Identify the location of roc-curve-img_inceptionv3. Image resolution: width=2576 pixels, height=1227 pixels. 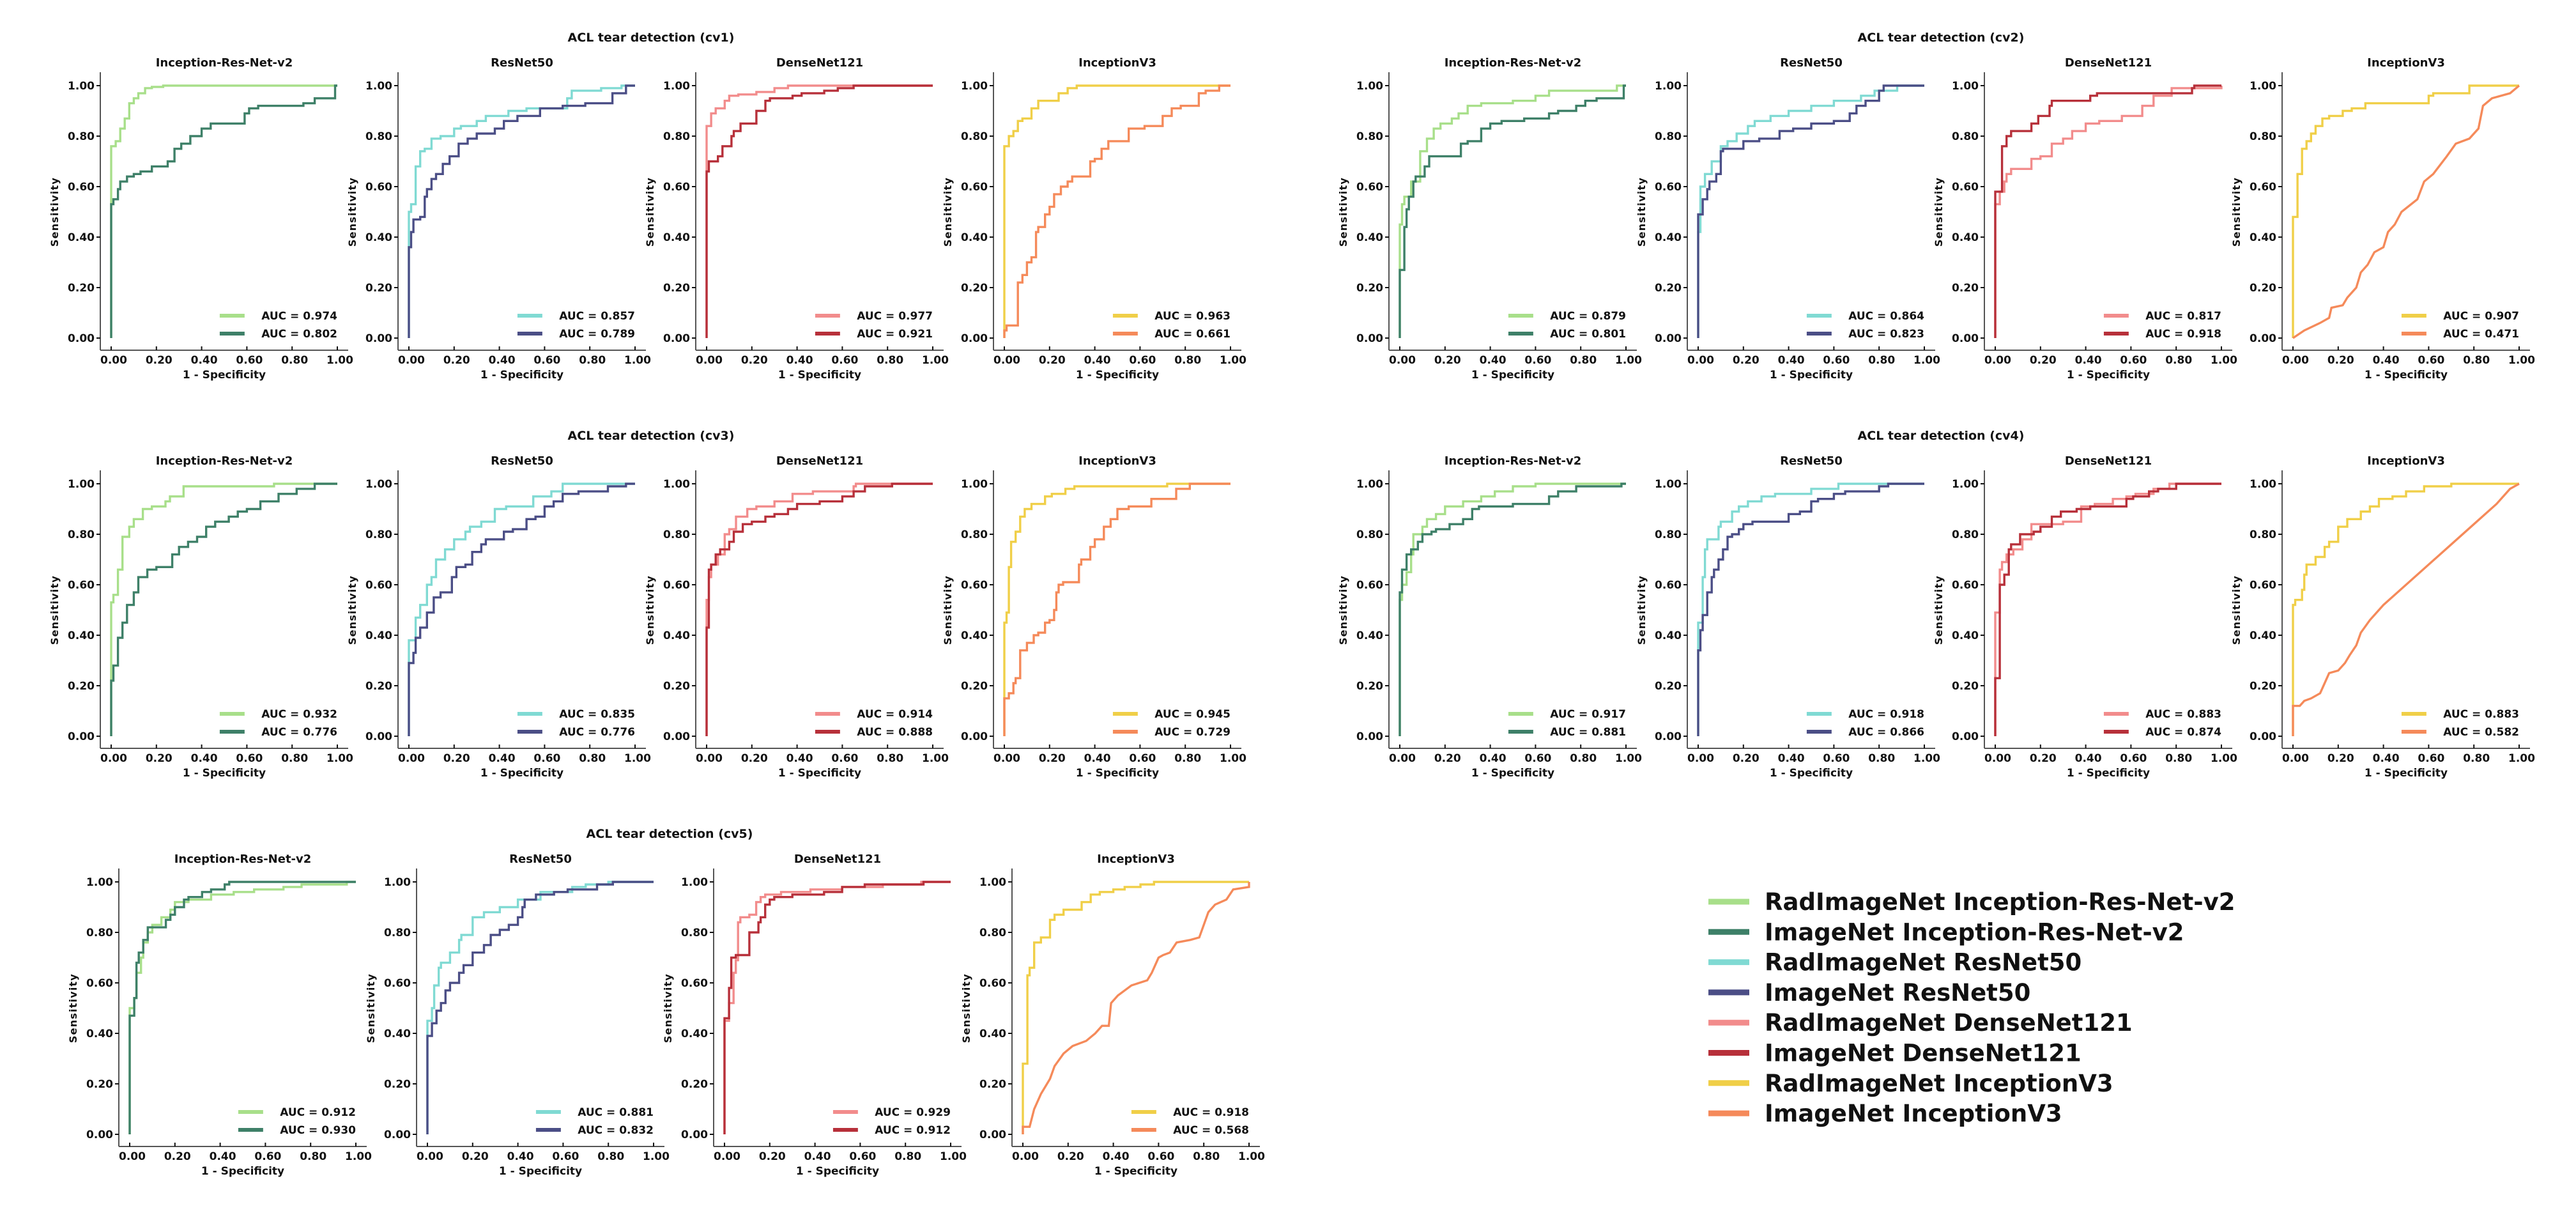
(1116, 211).